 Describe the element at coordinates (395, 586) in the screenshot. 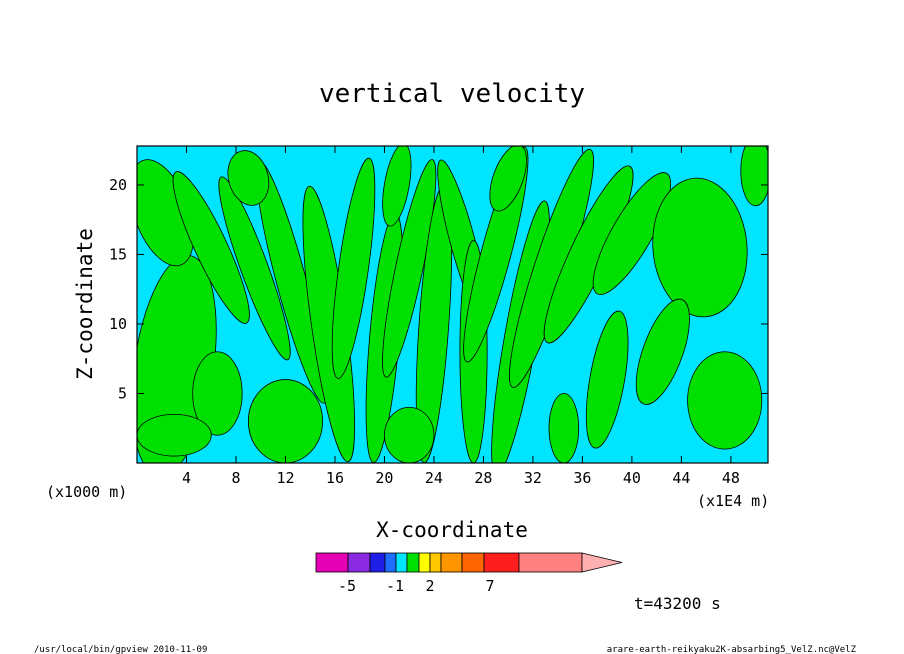

I see `colorbar-label: -1` at that location.